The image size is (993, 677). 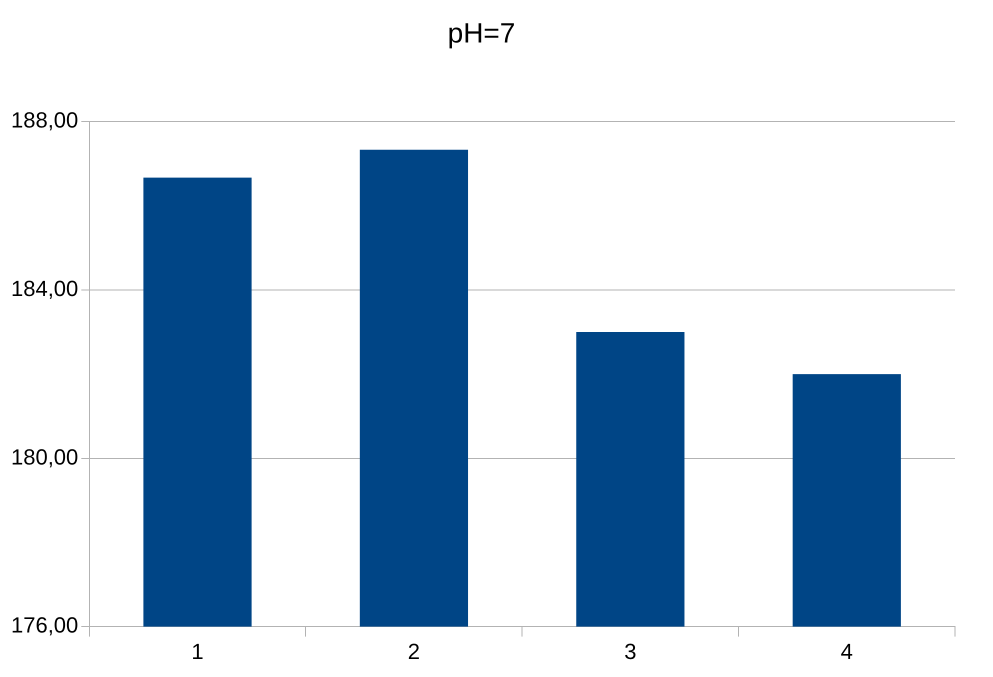 I want to click on x-tick-label: 2, so click(x=414, y=651).